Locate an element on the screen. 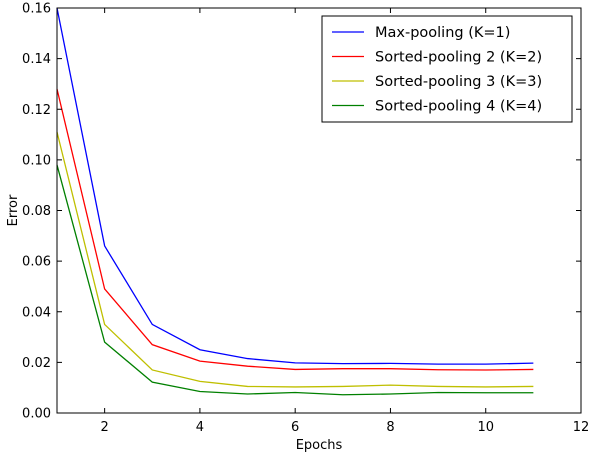 This screenshot has width=593, height=457. x-tick-label: 4 is located at coordinates (200, 427).